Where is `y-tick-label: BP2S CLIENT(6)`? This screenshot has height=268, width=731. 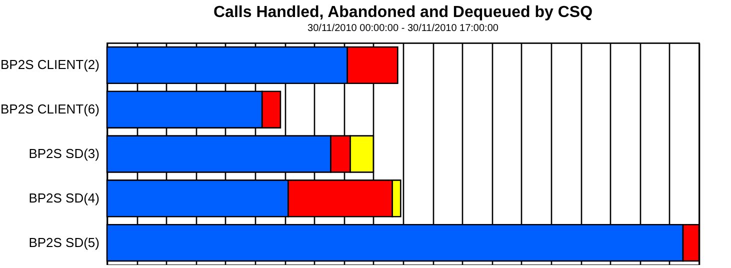 y-tick-label: BP2S CLIENT(6) is located at coordinates (50, 109).